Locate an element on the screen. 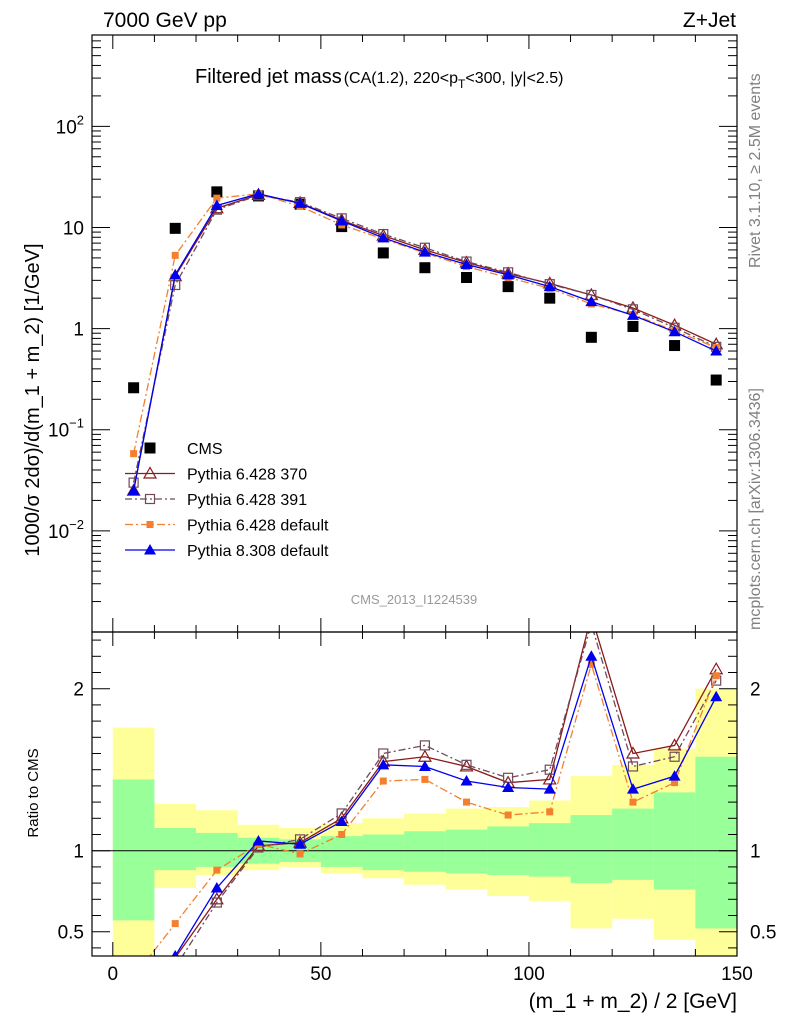 The width and height of the screenshot is (786, 1024). ratio-y-tick-label-right: 1 is located at coordinates (755, 852).